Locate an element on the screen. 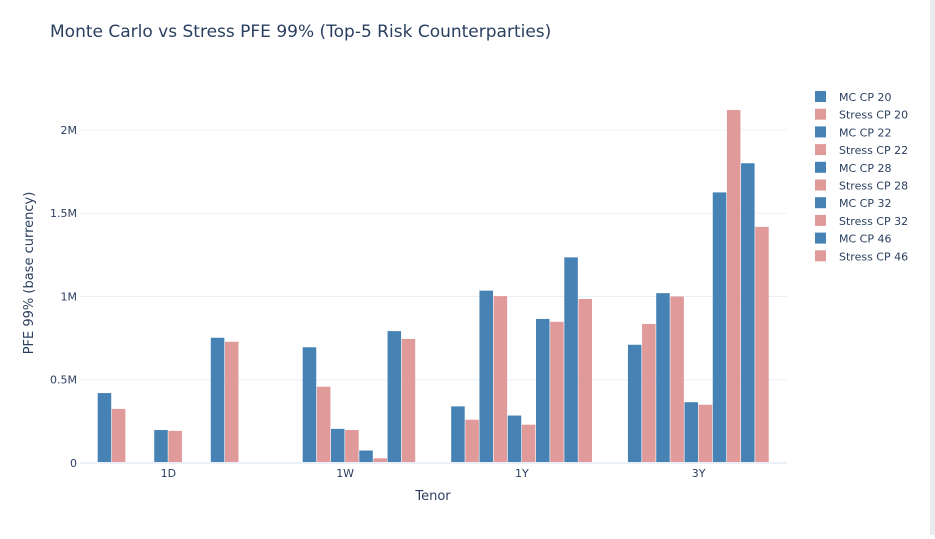  bar-stress-cp-20-1y is located at coordinates (472, 441).